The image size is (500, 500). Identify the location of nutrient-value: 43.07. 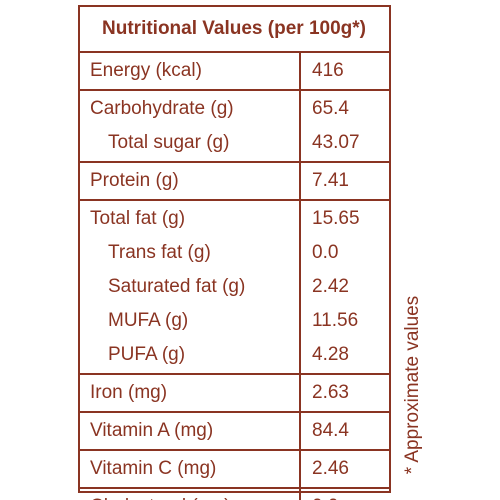
(336, 142).